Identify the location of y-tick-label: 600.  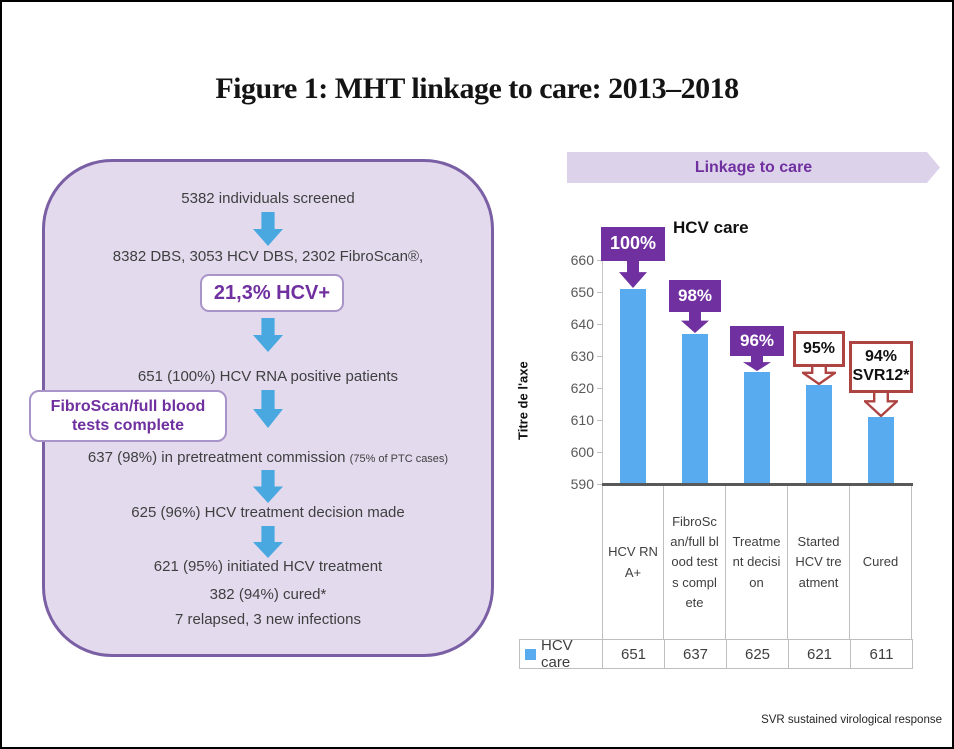
(582, 452).